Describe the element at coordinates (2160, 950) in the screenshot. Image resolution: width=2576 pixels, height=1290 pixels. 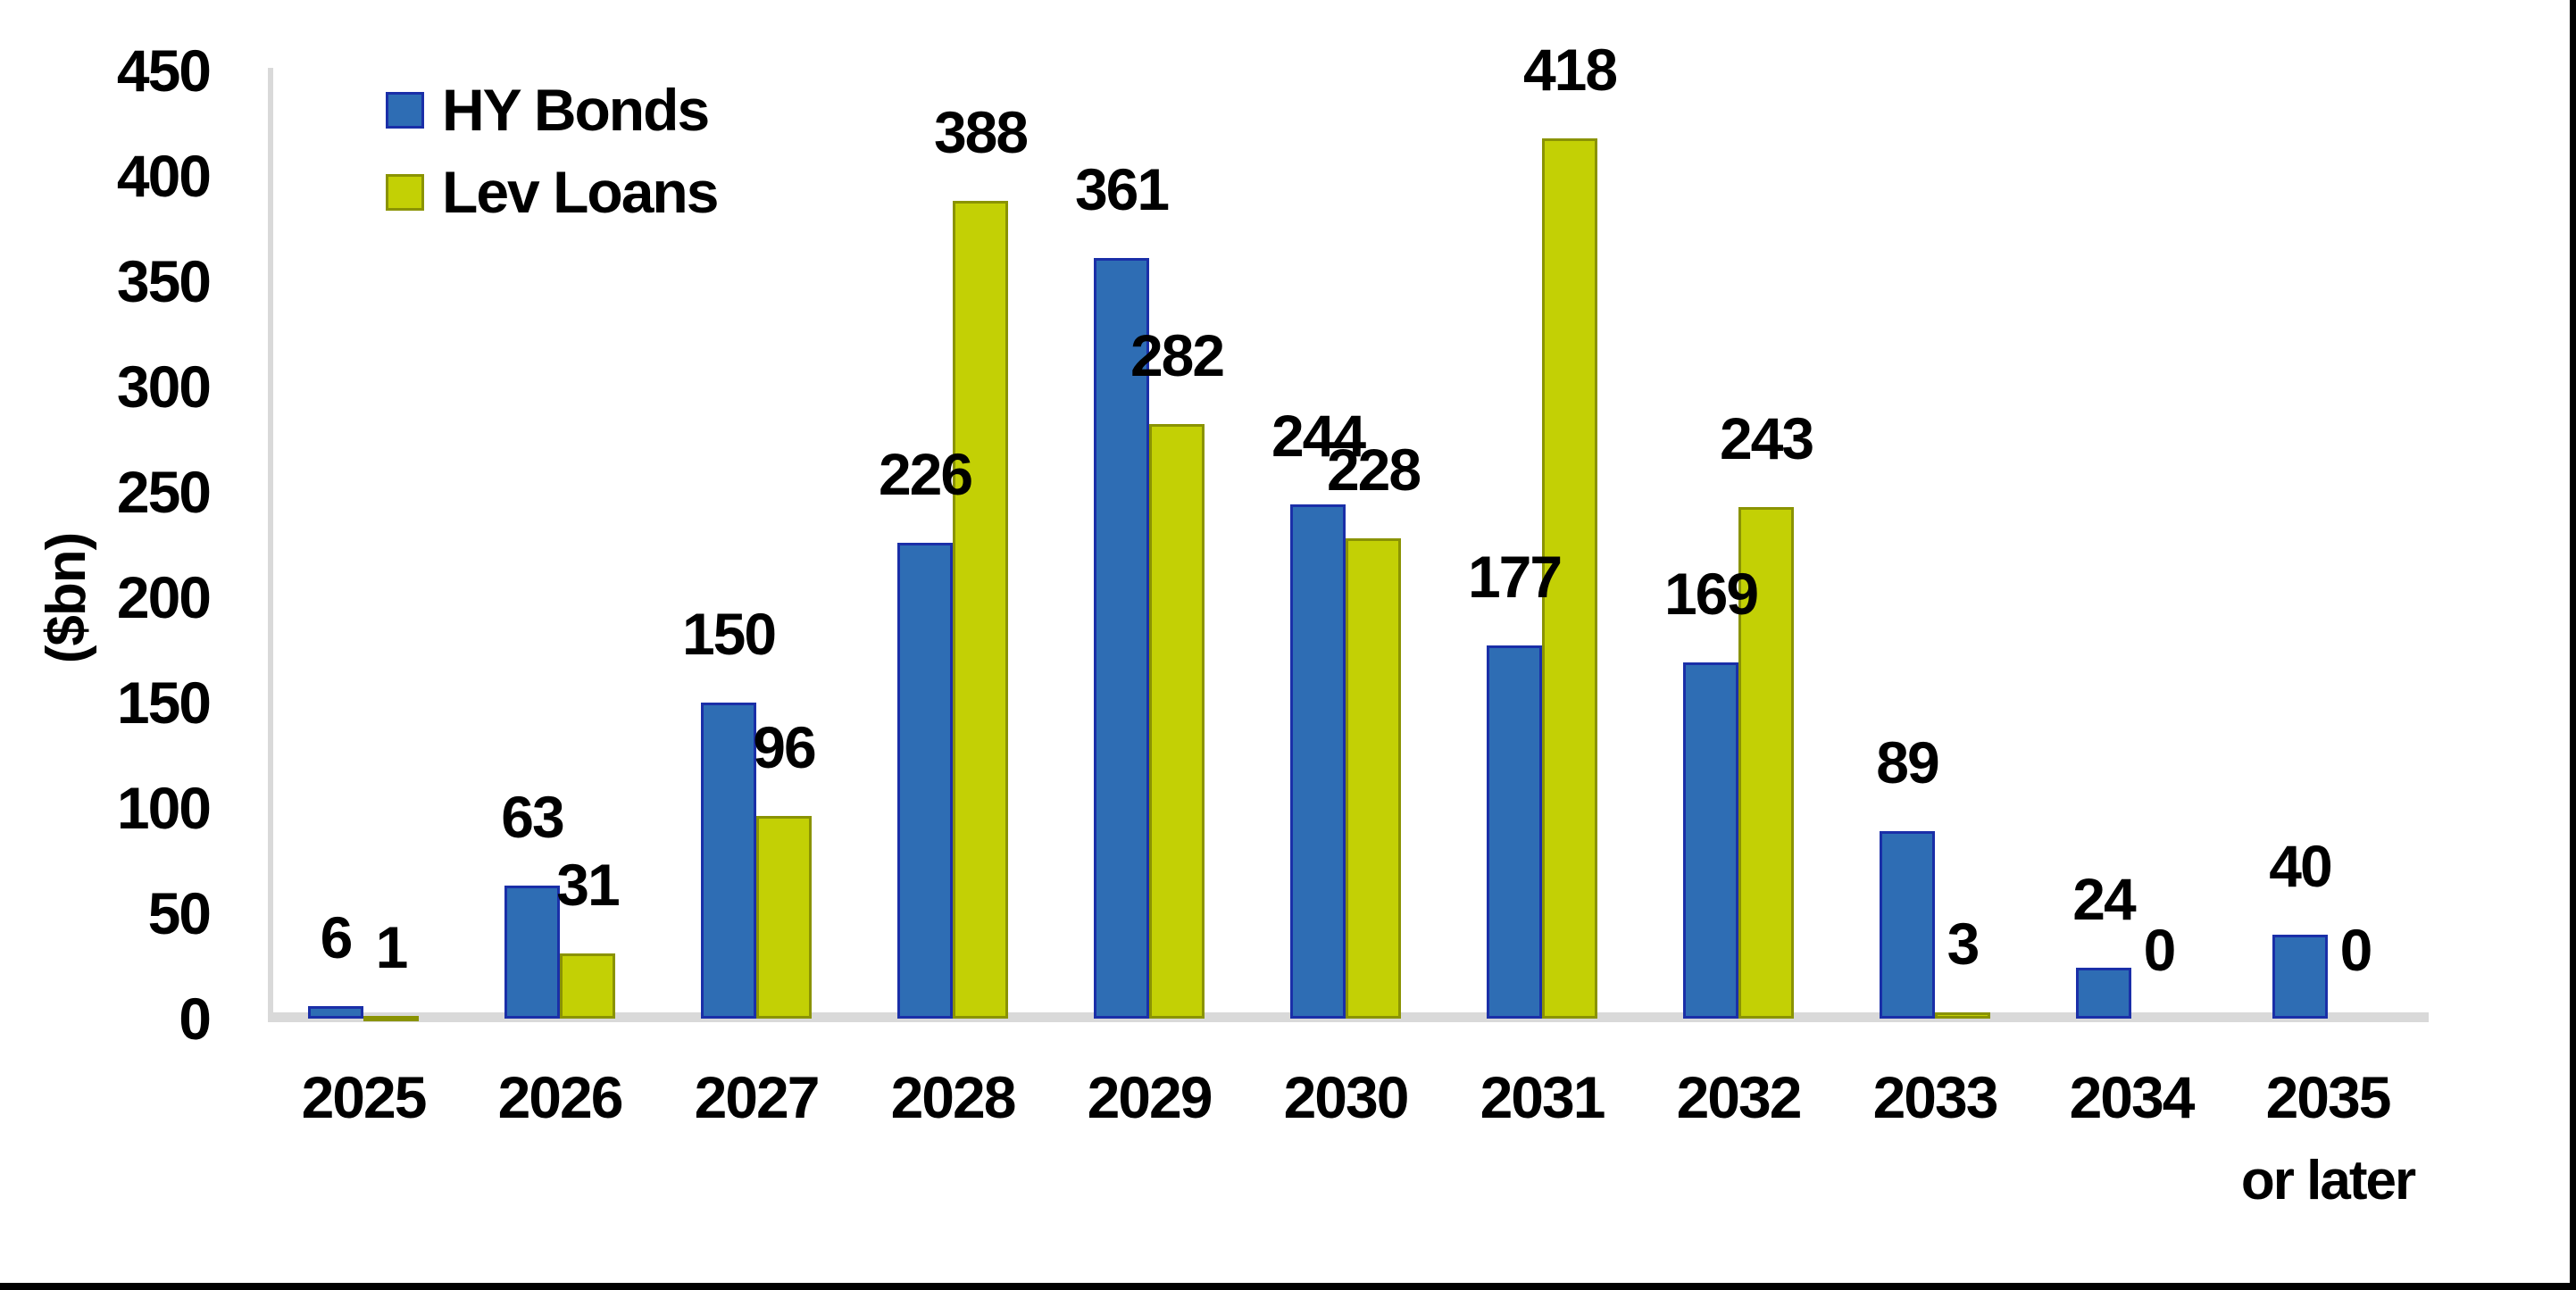
I see `data-label-lev-loans-2034: 0` at that location.